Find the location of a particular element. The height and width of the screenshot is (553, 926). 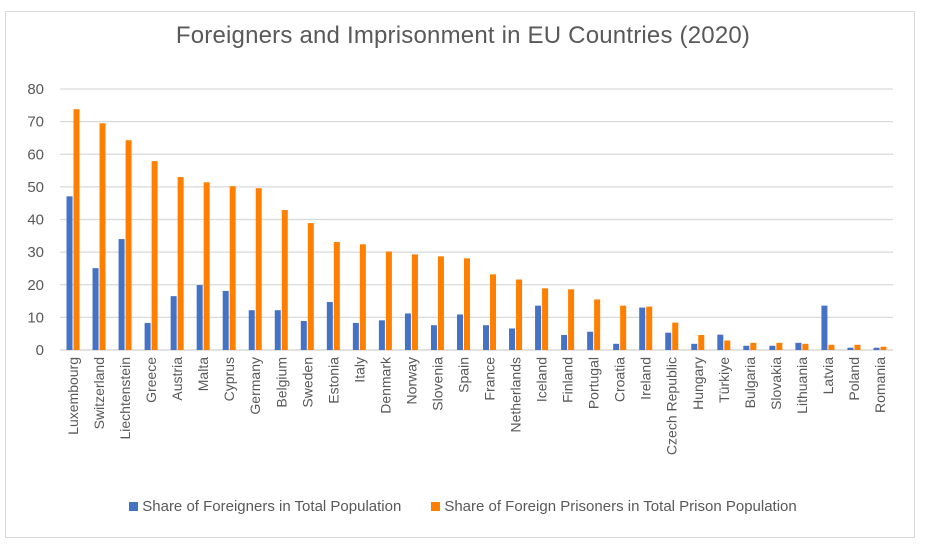

bar-foreigners-netherlands is located at coordinates (512, 339).